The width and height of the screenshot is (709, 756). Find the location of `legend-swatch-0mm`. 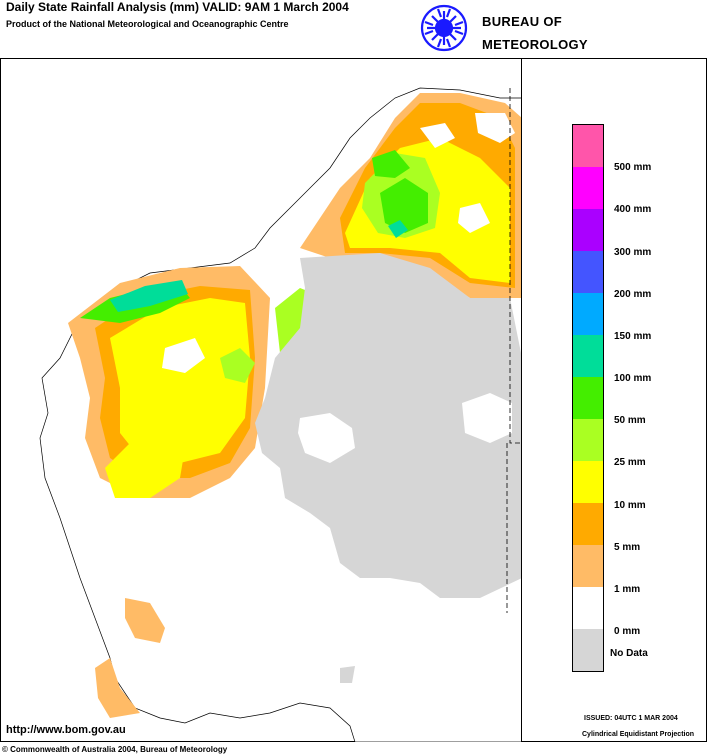

legend-swatch-0mm is located at coordinates (588, 608).